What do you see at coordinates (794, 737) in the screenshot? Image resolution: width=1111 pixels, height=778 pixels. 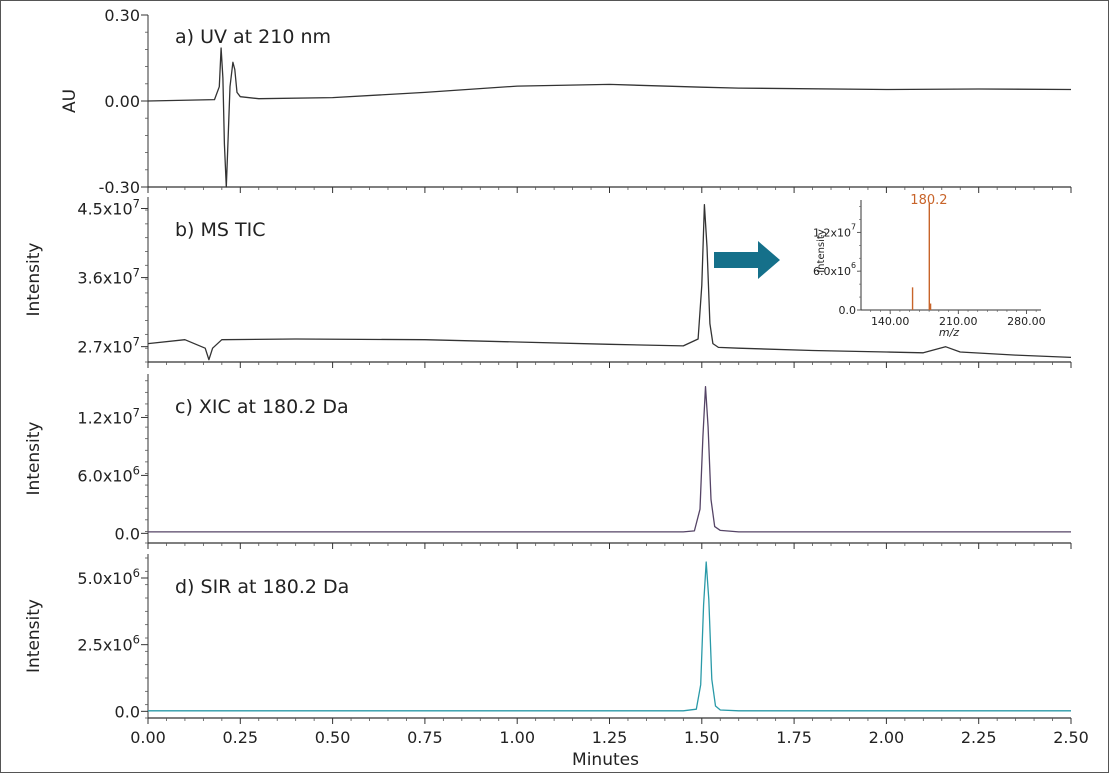 I see `x-tick-label: 1.75` at bounding box center [794, 737].